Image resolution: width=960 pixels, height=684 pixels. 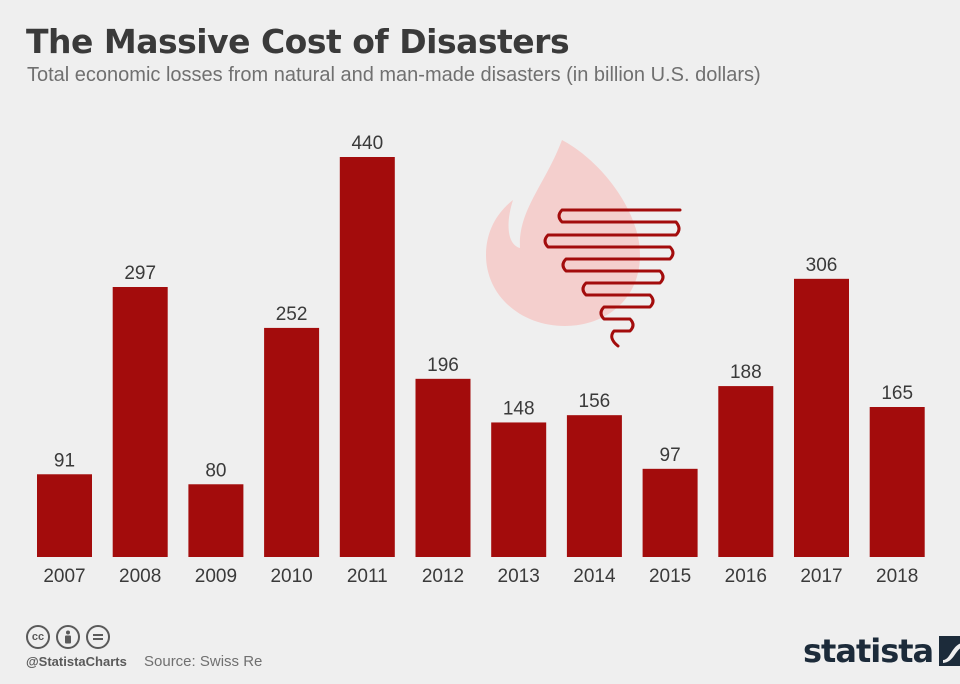 What do you see at coordinates (868, 651) in the screenshot?
I see `brand-name: statista` at bounding box center [868, 651].